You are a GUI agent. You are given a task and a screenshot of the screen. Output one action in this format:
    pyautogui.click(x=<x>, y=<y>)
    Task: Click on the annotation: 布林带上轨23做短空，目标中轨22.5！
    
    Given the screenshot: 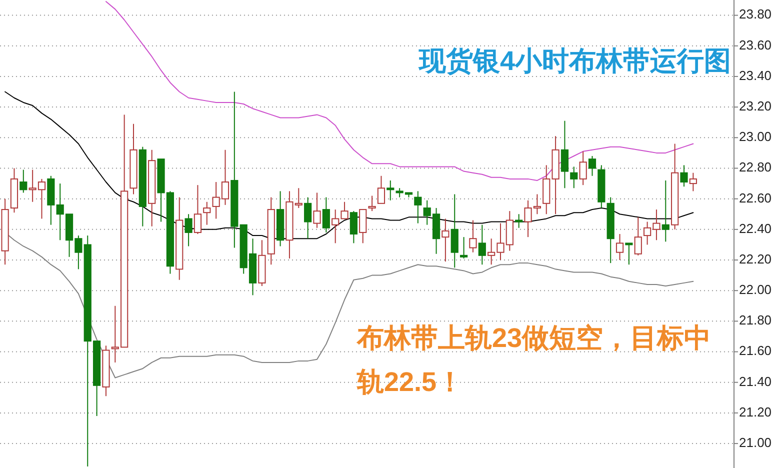 What is the action you would take?
    pyautogui.click(x=534, y=360)
    